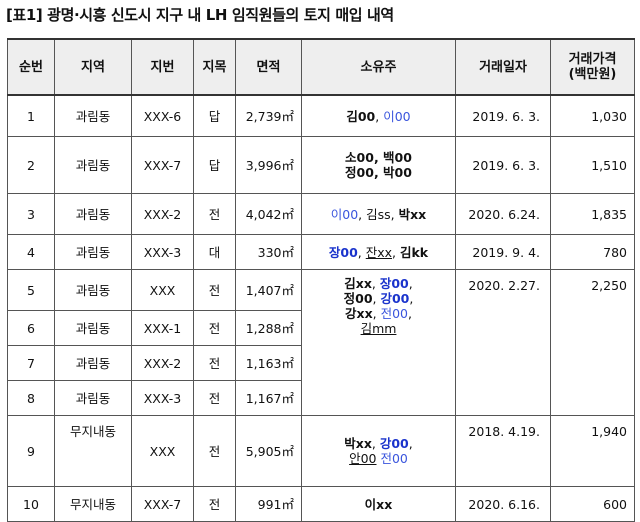 Image resolution: width=640 pixels, height=522 pixels. What do you see at coordinates (31, 398) in the screenshot?
I see `cell-no: 8` at bounding box center [31, 398].